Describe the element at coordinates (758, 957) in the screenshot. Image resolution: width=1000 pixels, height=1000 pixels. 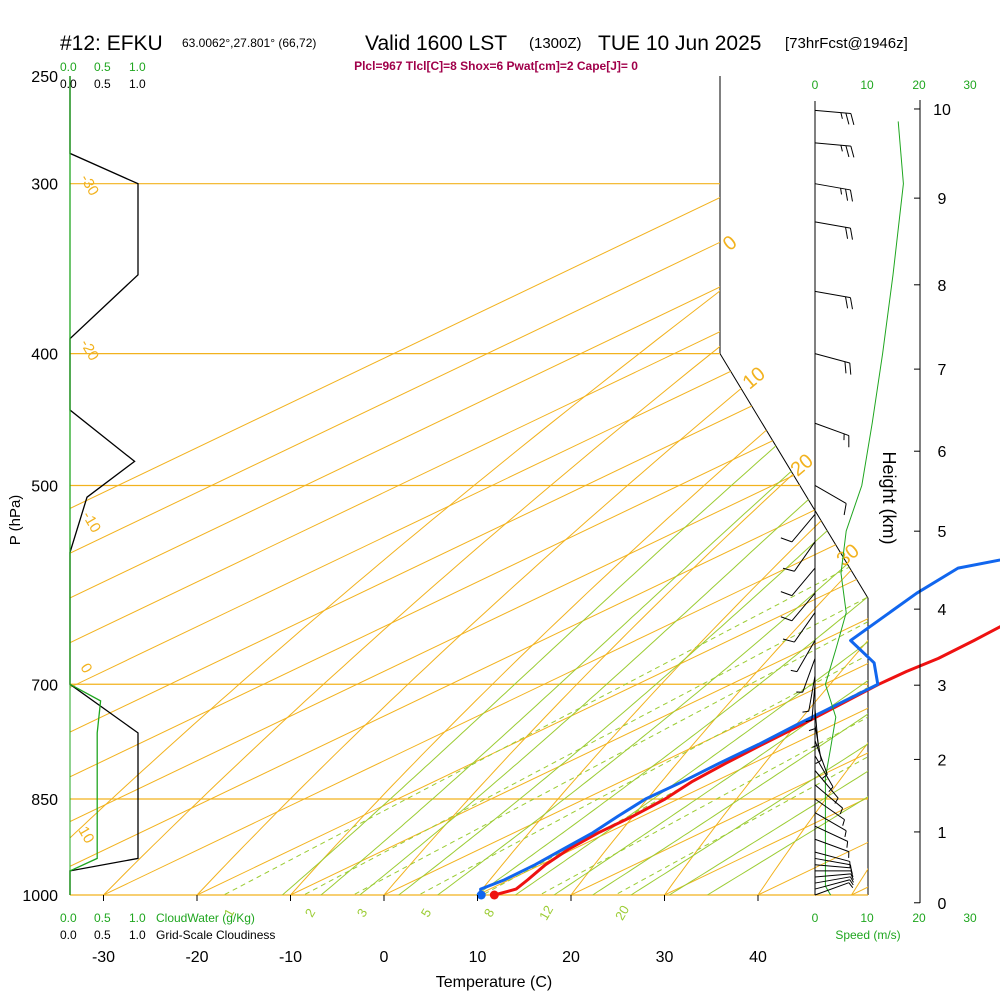
I see `x-tick-label-40: 40` at that location.